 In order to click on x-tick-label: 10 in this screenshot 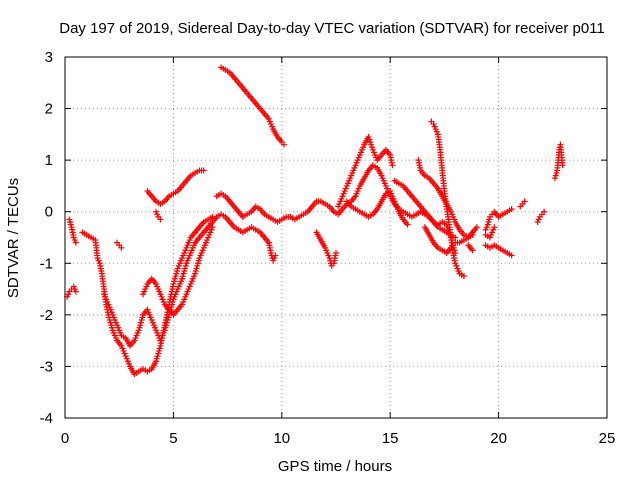, I will do `click(281, 438)`.